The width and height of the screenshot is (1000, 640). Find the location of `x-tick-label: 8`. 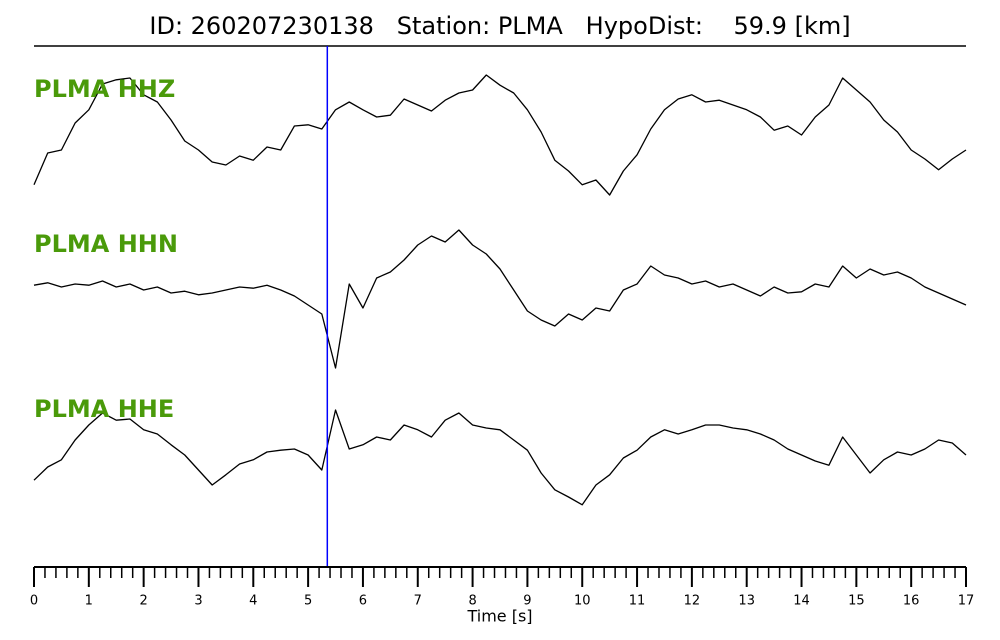

x-tick-label: 8 is located at coordinates (472, 601).